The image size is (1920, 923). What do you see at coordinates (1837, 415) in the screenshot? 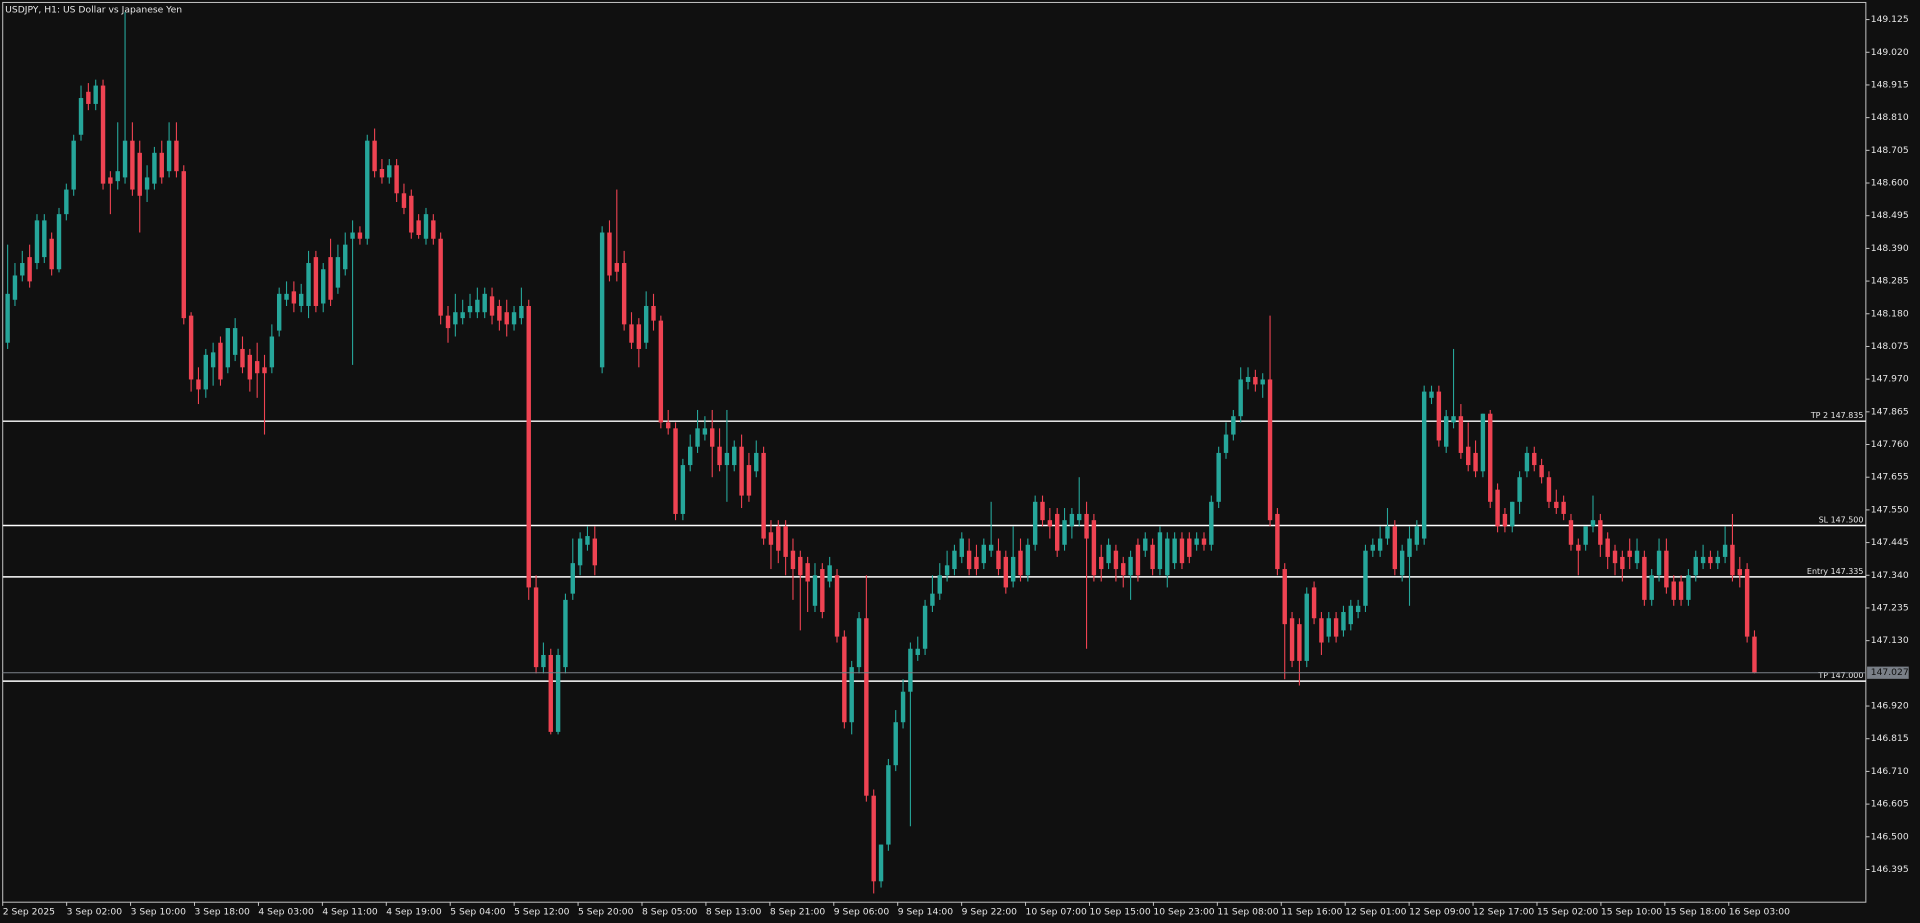
I see `level-label: TP 2 147.835` at bounding box center [1837, 415].